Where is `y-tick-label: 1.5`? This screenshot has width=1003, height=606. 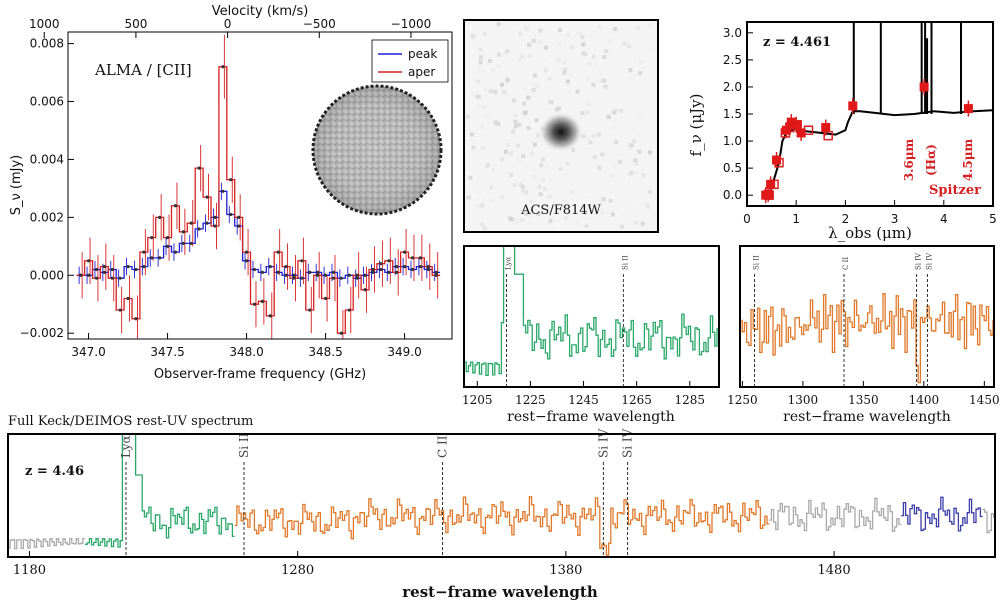
y-tick-label: 1.5 is located at coordinates (732, 114).